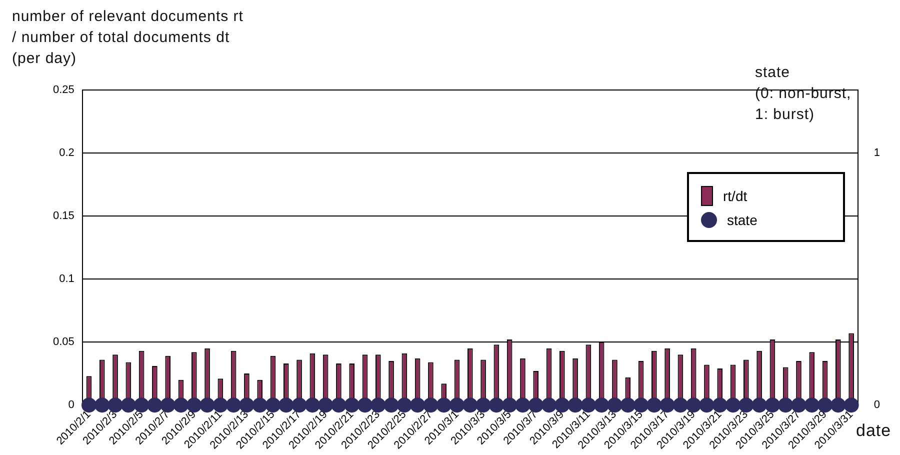 The width and height of the screenshot is (900, 455). Describe the element at coordinates (66, 153) in the screenshot. I see `y-tick-label: 0.2` at that location.